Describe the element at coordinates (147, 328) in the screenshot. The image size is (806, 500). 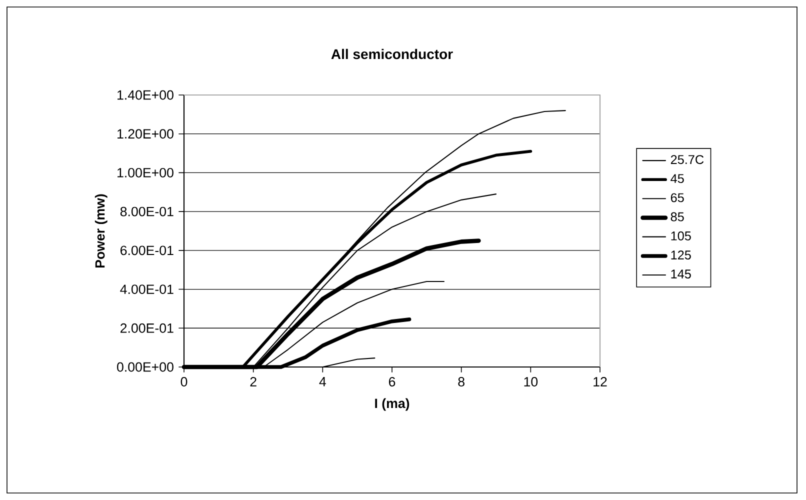
I see `y-tick-label: 2.00E-01` at that location.